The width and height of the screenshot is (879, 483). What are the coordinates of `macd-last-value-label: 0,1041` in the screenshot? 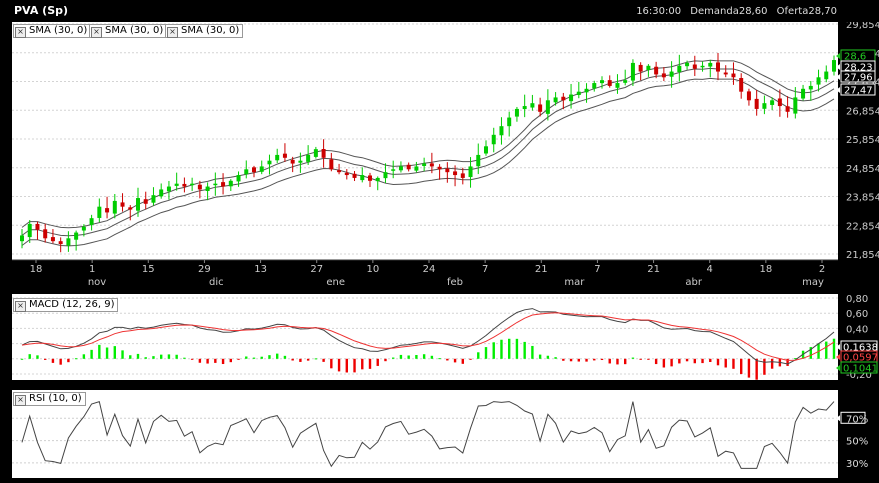 It's located at (860, 369).